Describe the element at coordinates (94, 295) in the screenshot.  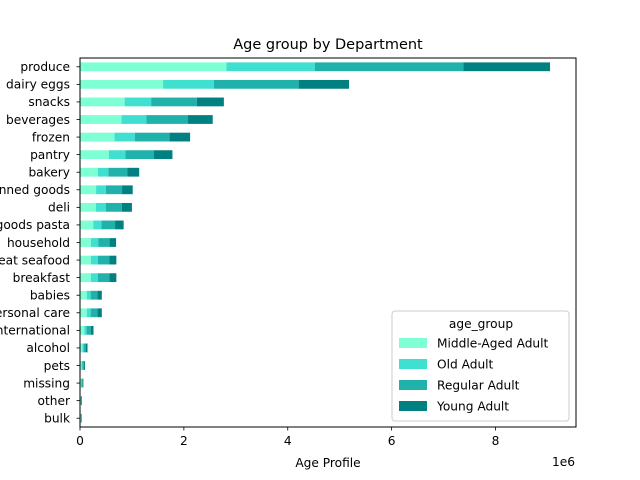
I see `bar-babies-regular-adult` at that location.